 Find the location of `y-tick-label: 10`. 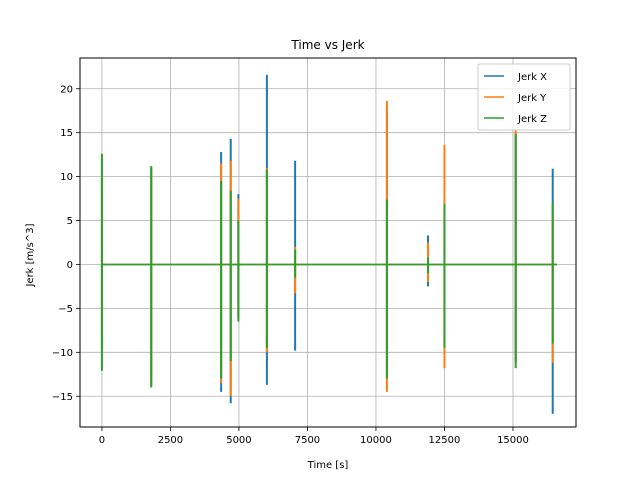

y-tick-label: 10 is located at coordinates (66, 177).